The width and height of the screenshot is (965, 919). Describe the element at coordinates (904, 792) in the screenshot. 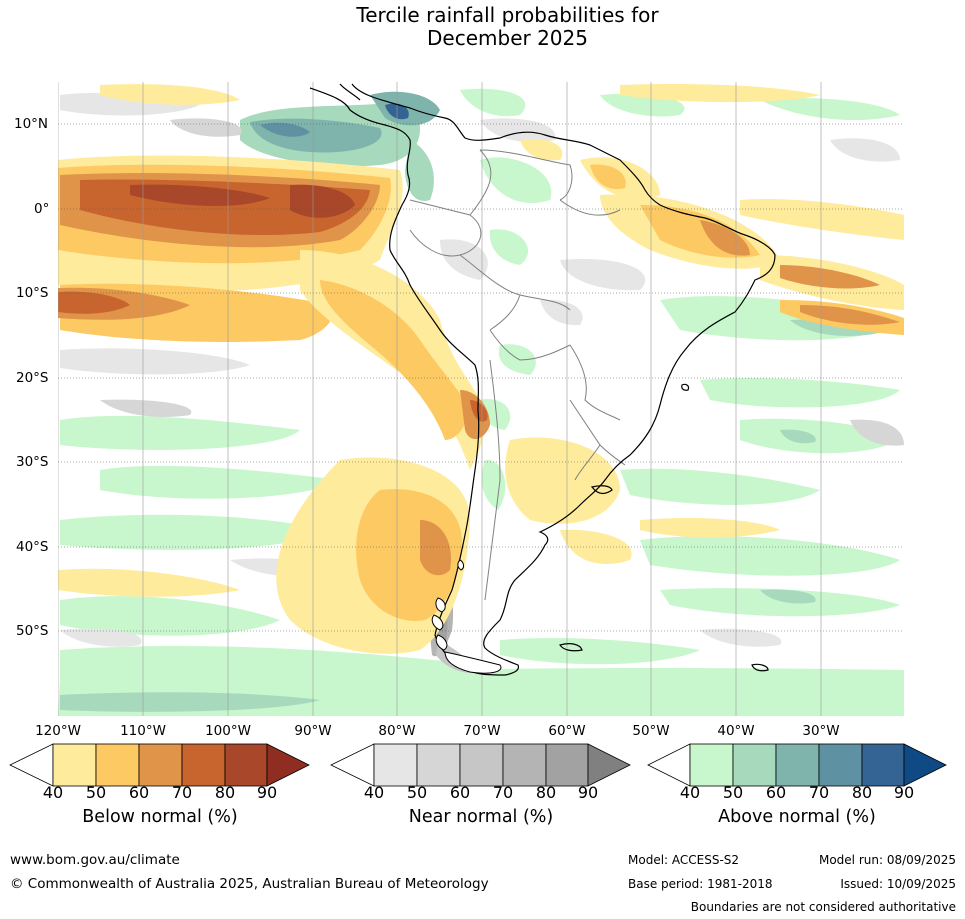

I see `above-tick-90: 90` at that location.